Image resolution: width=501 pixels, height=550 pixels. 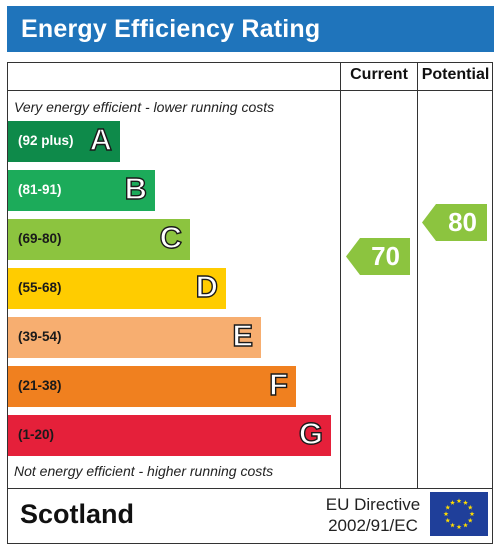 What do you see at coordinates (250, 488) in the screenshot?
I see `footer-divider` at bounding box center [250, 488].